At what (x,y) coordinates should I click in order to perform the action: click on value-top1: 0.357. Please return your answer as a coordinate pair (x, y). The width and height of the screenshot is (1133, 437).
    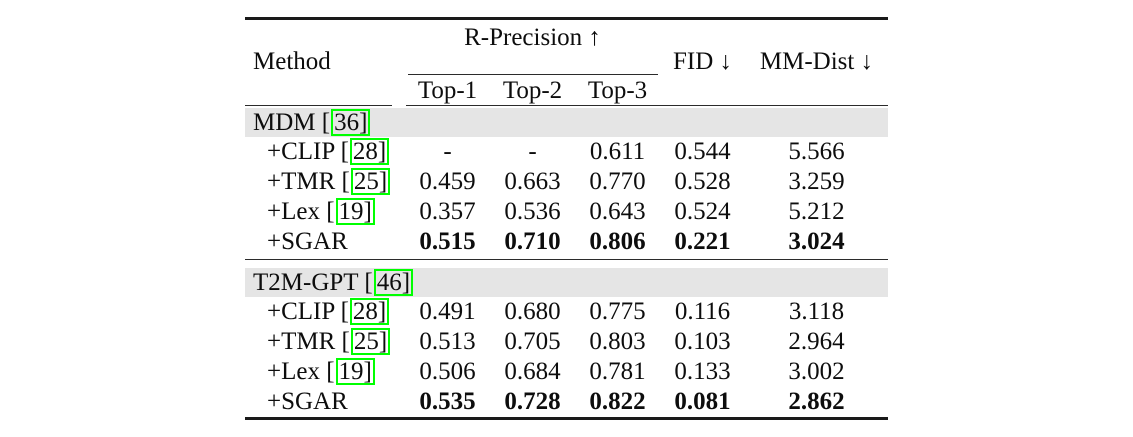
    Looking at the image, I should click on (447, 211).